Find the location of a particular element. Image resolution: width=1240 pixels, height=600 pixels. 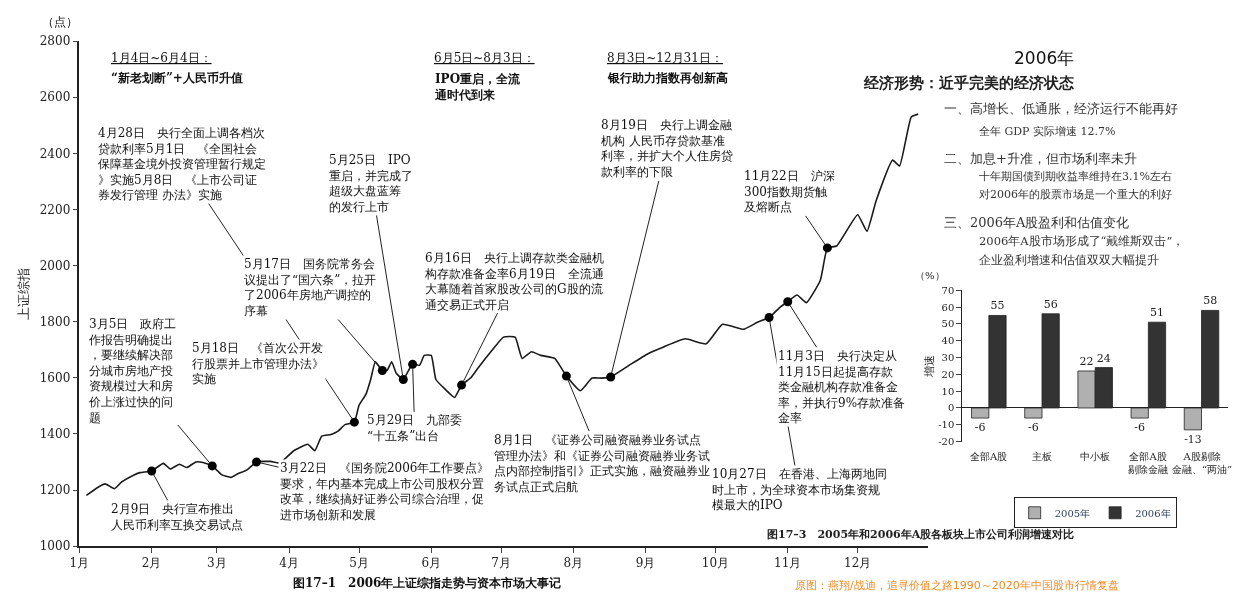

y-axis-title: 增速 is located at coordinates (929, 366).